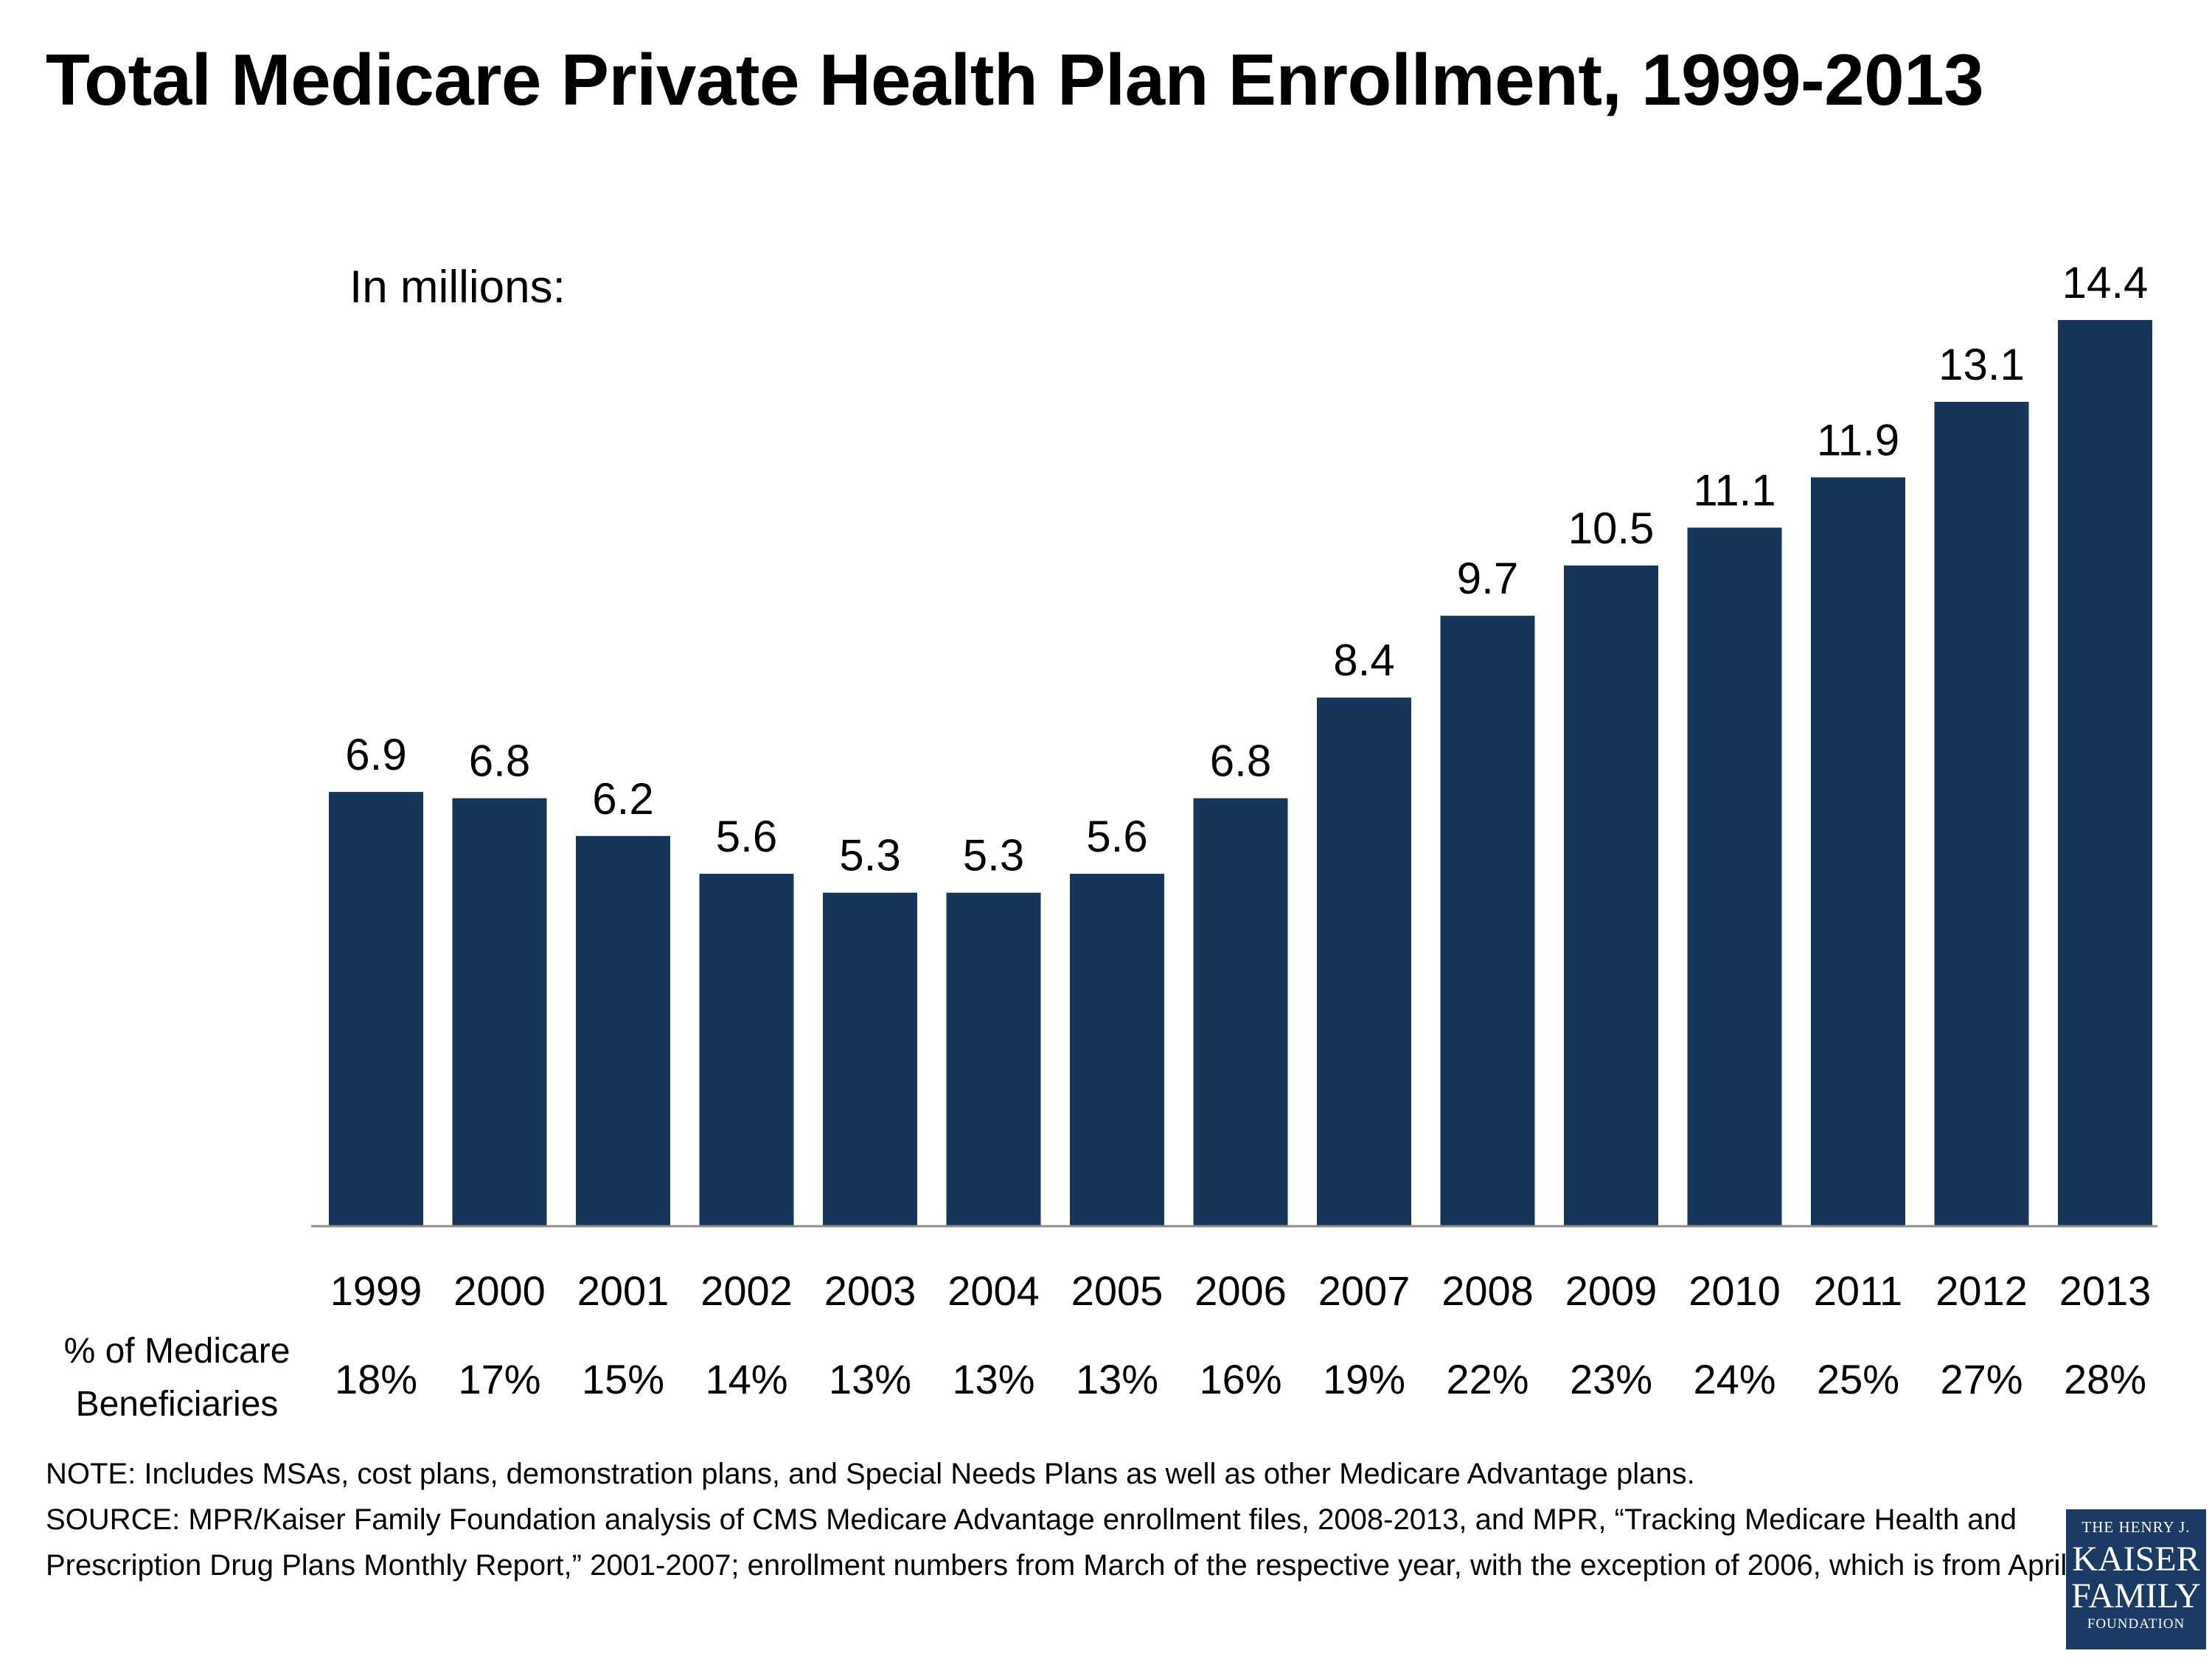 This screenshot has height=1659, width=2212. What do you see at coordinates (623, 1030) in the screenshot?
I see `bar-2001` at bounding box center [623, 1030].